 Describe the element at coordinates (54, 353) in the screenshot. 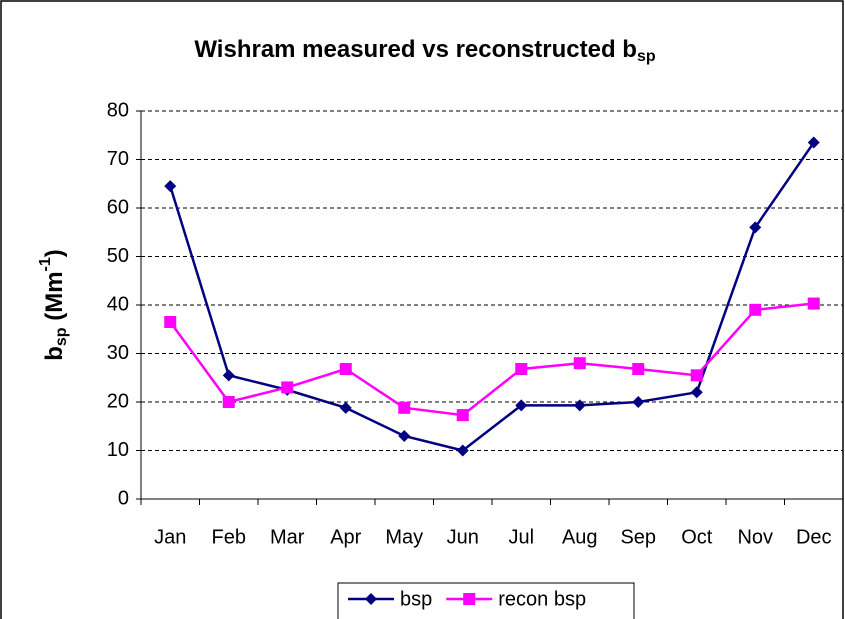

I see `y-label-part: b` at that location.